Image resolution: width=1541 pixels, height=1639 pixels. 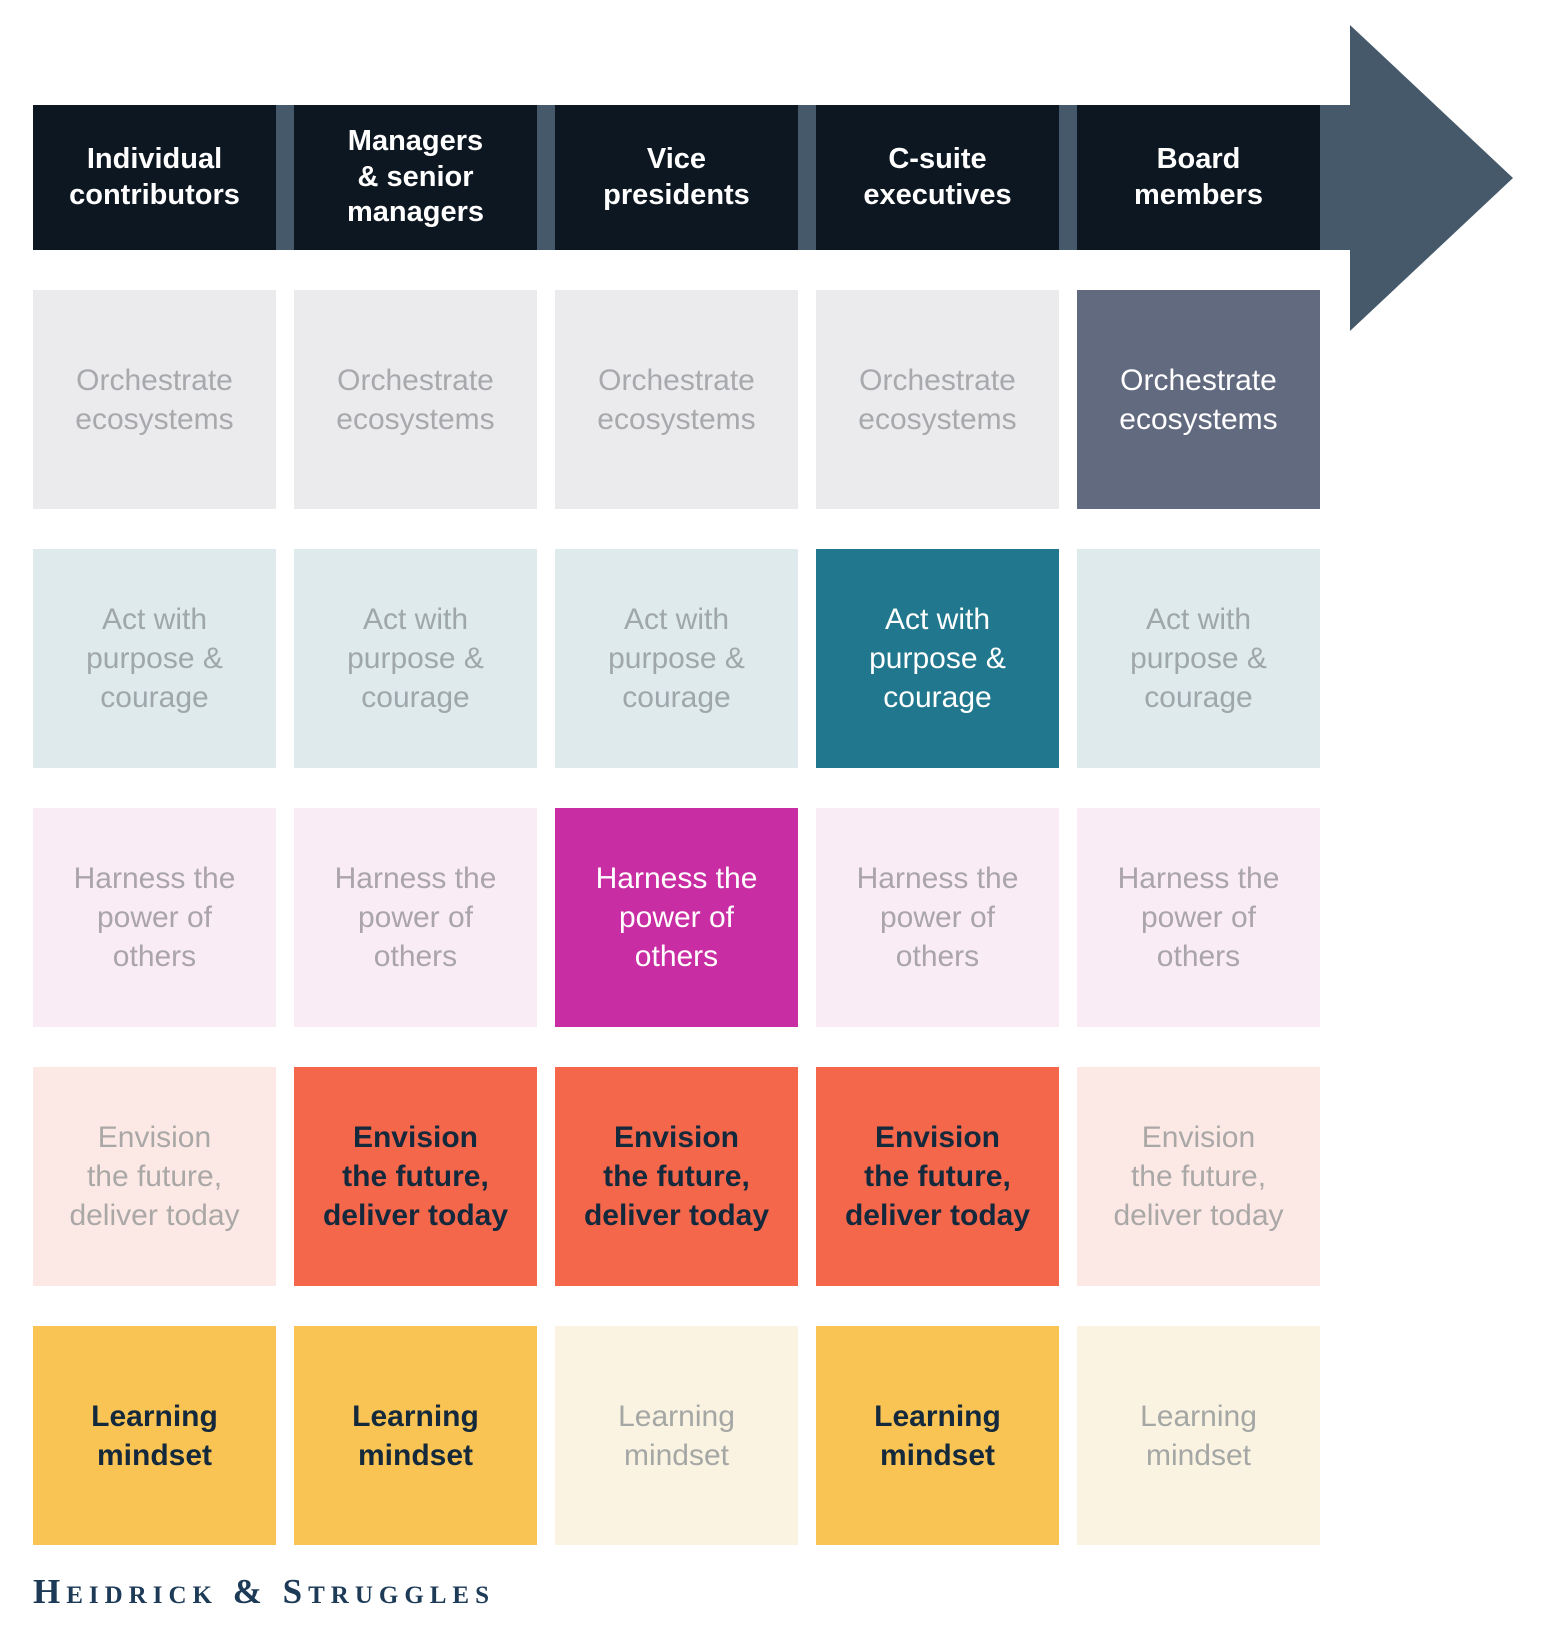 I want to click on column-header-c-suite-executives: C-suite executives, so click(x=937, y=177).